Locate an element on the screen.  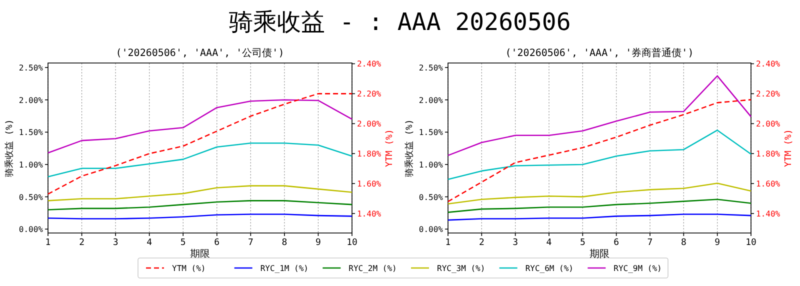
legend-label: RYC_3M (%) is located at coordinates (461, 268).